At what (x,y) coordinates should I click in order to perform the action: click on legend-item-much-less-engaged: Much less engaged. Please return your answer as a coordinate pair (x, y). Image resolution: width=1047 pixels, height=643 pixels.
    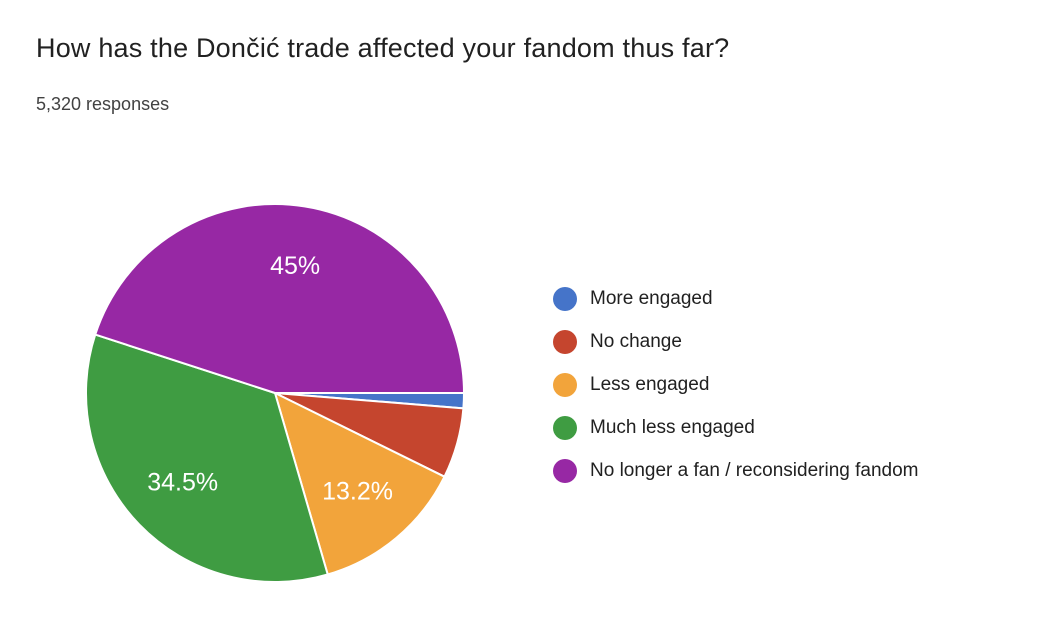
    Looking at the image, I should click on (735, 428).